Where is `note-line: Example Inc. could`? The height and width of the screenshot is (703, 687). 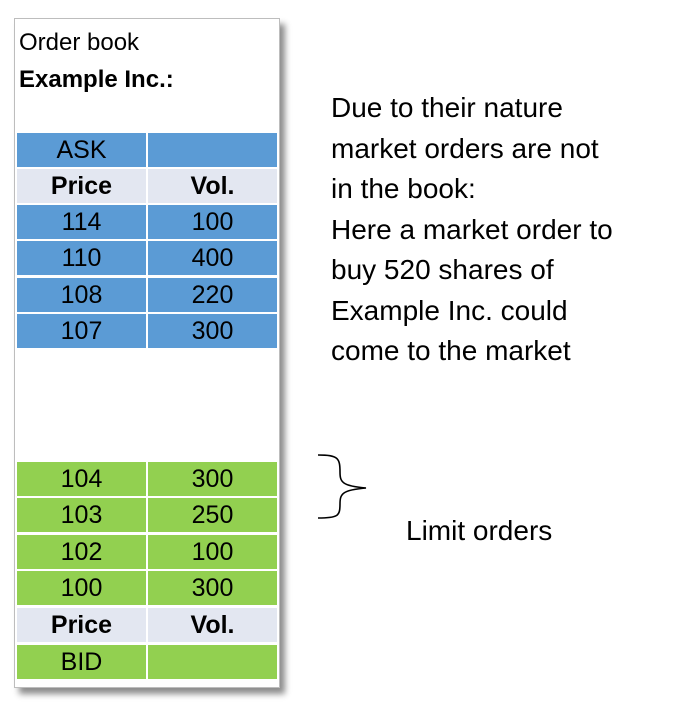
note-line: Example Inc. could is located at coordinates (449, 310).